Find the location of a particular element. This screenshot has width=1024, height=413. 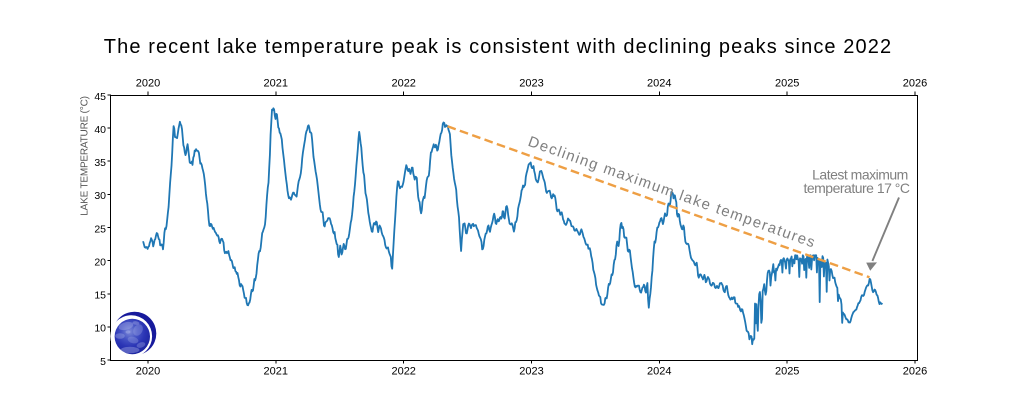

svg-text: 5 is located at coordinates (103, 362).